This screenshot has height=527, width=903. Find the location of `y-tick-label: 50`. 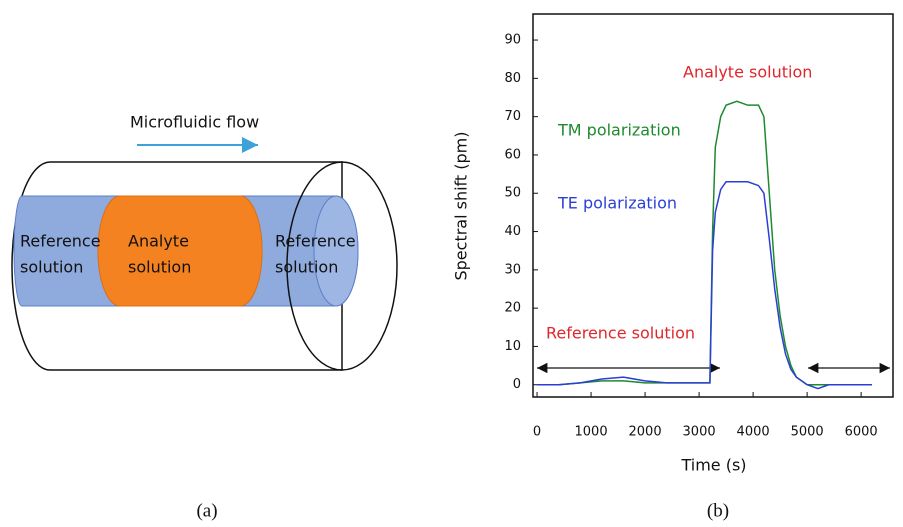

y-tick-label: 50 is located at coordinates (512, 193).